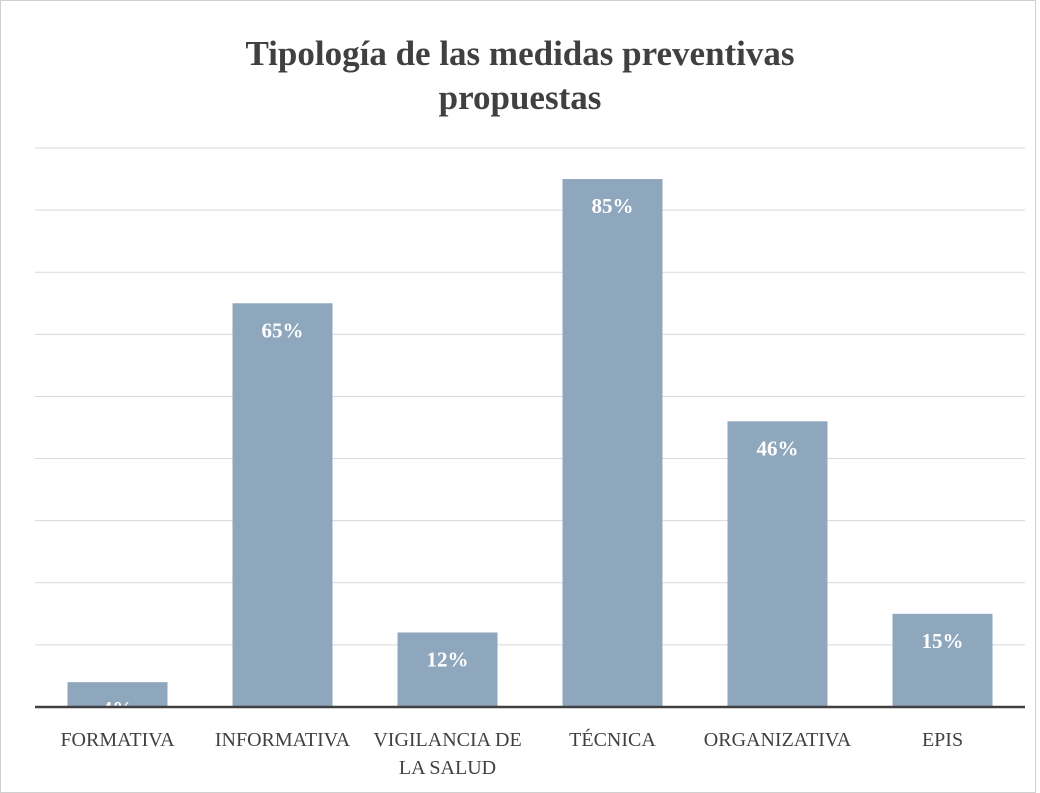  Describe the element at coordinates (942, 740) in the screenshot. I see `x-tick-label: EPIS` at that location.